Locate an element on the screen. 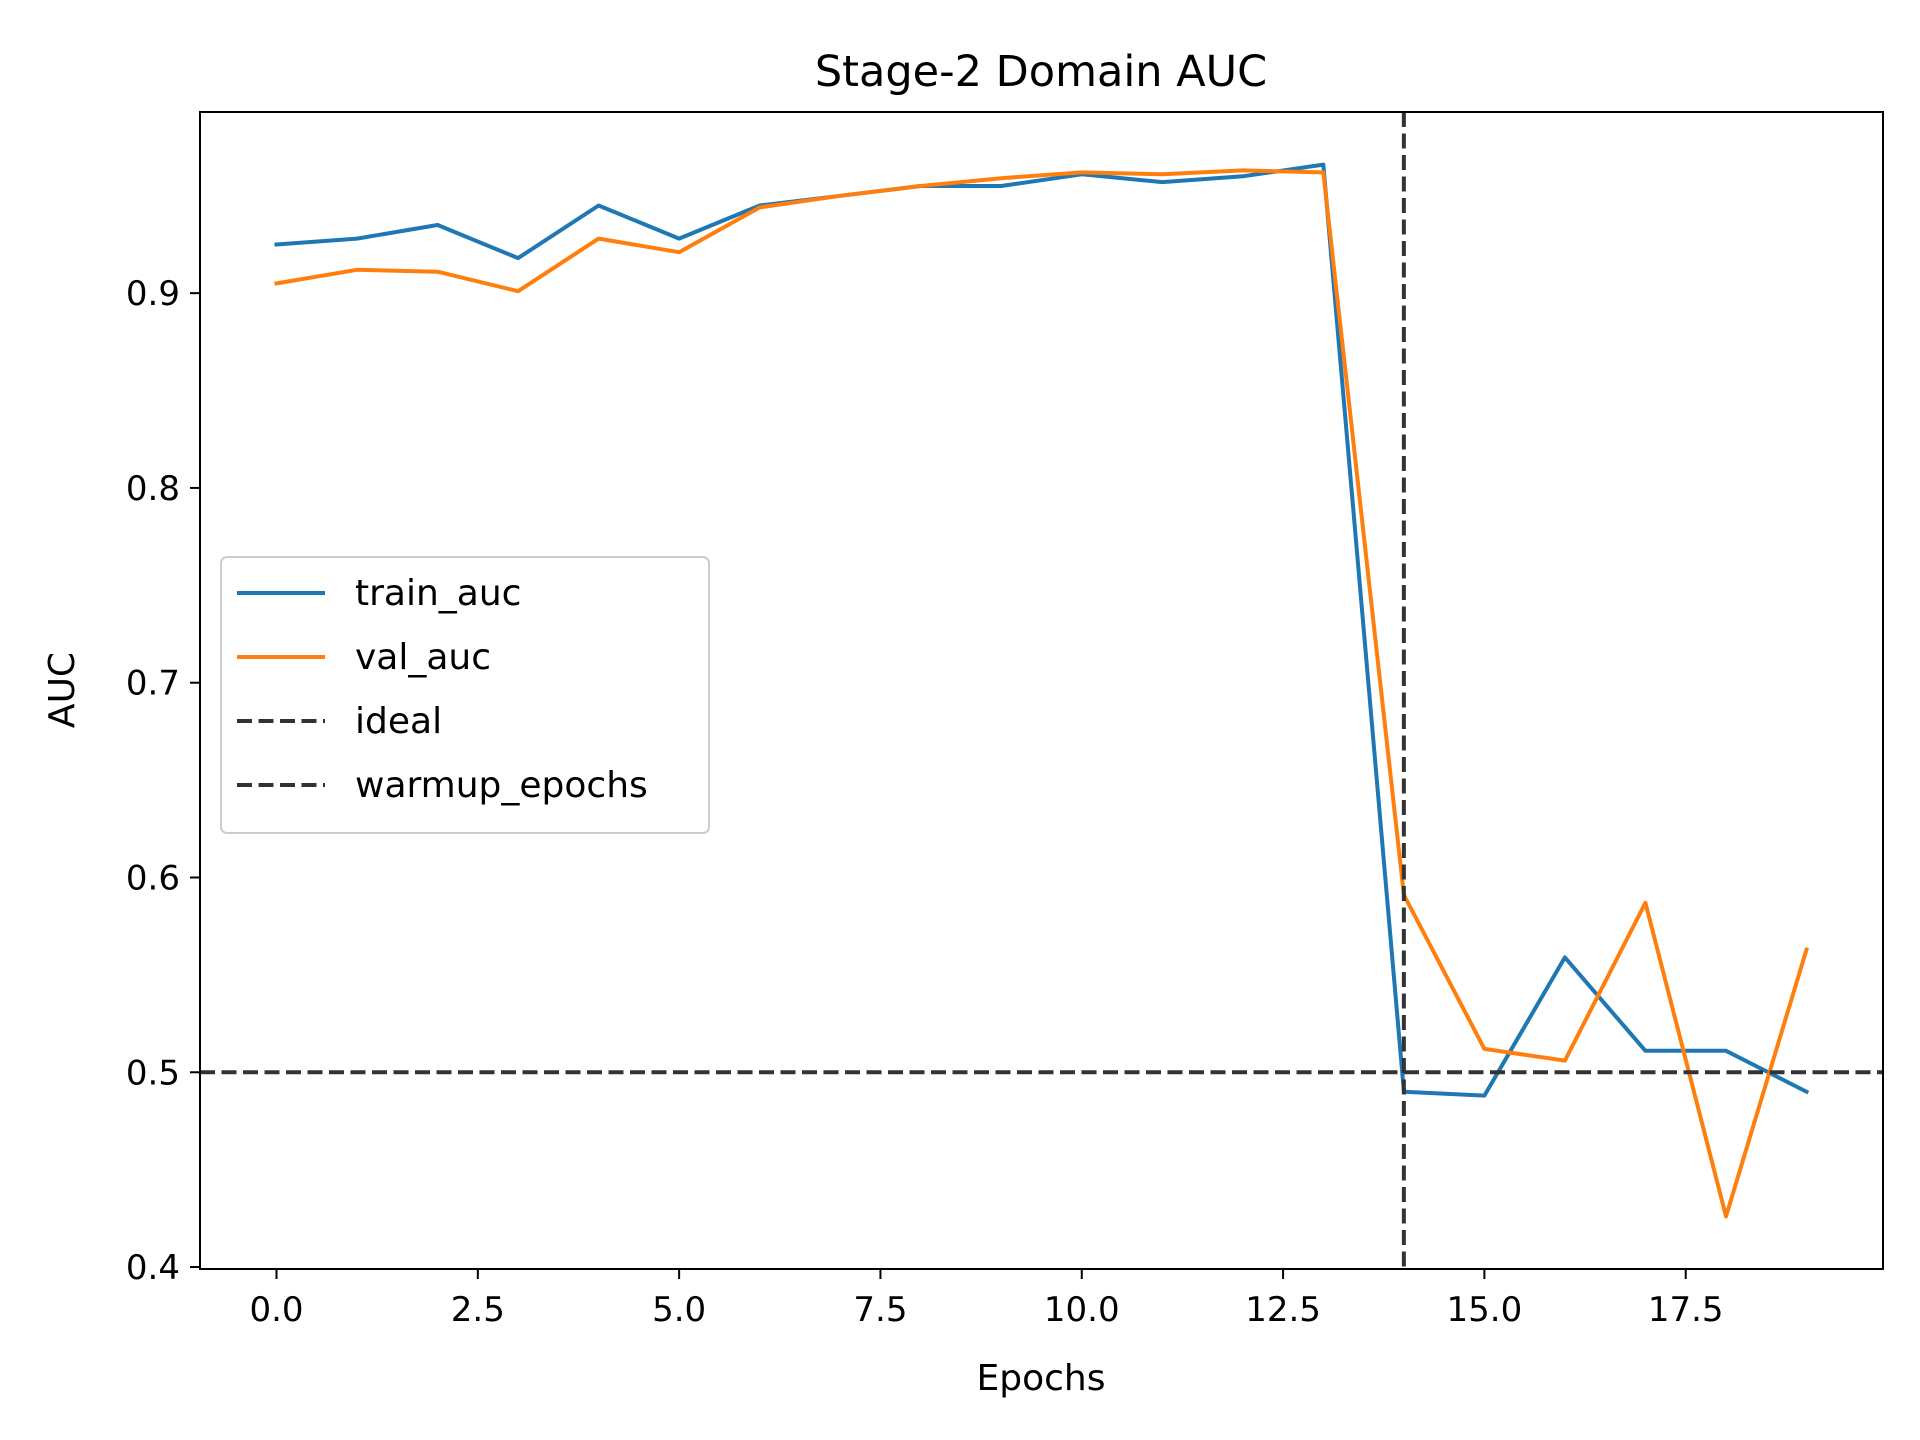 This screenshot has width=1920, height=1440. x-tick-label: 15.0 is located at coordinates (1485, 1310).